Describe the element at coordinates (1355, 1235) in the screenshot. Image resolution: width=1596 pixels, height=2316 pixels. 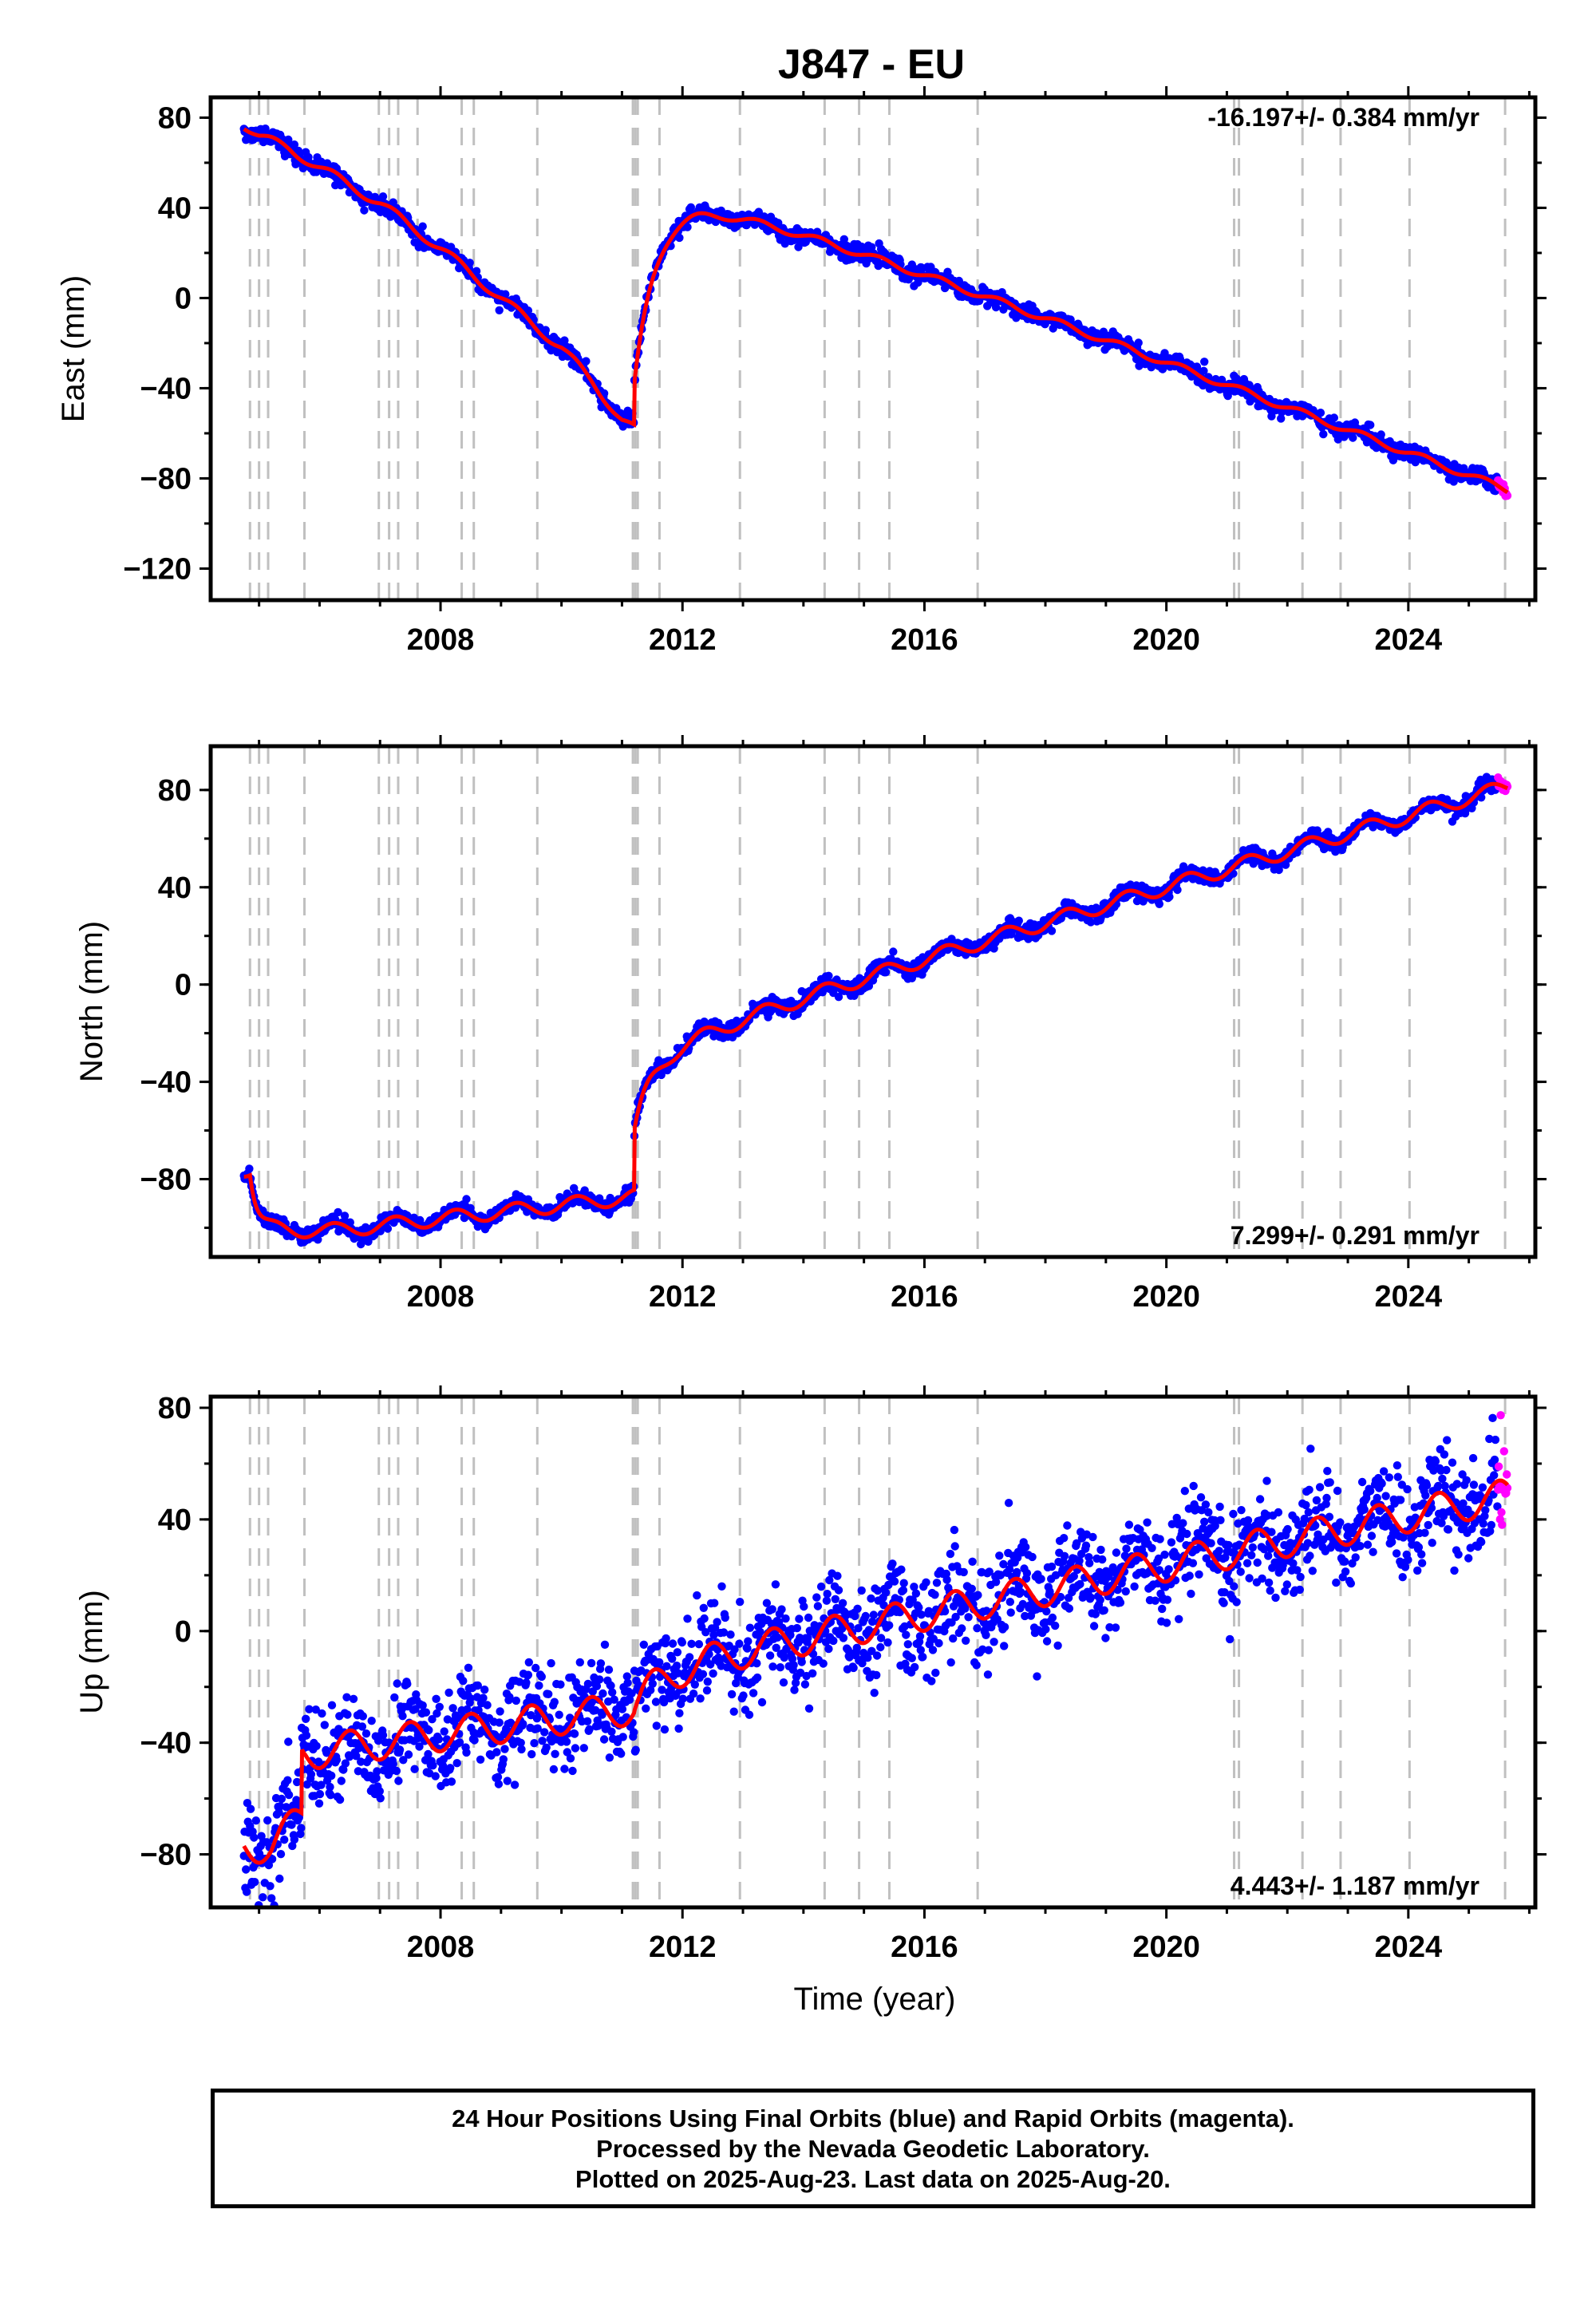
I see `rate-annotation-north: 7.299+/- 0.291 mm/yr` at that location.